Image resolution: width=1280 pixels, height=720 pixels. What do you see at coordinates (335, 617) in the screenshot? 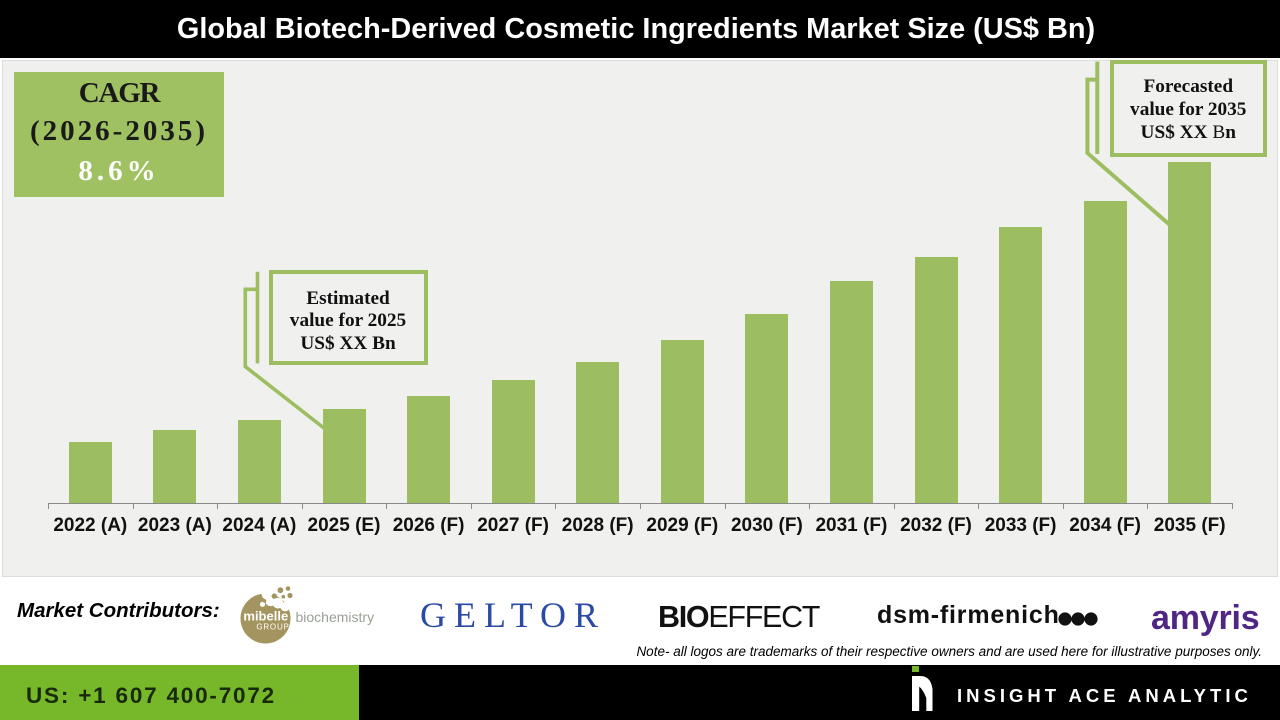
I see `svg-text: biochemistry` at bounding box center [335, 617].